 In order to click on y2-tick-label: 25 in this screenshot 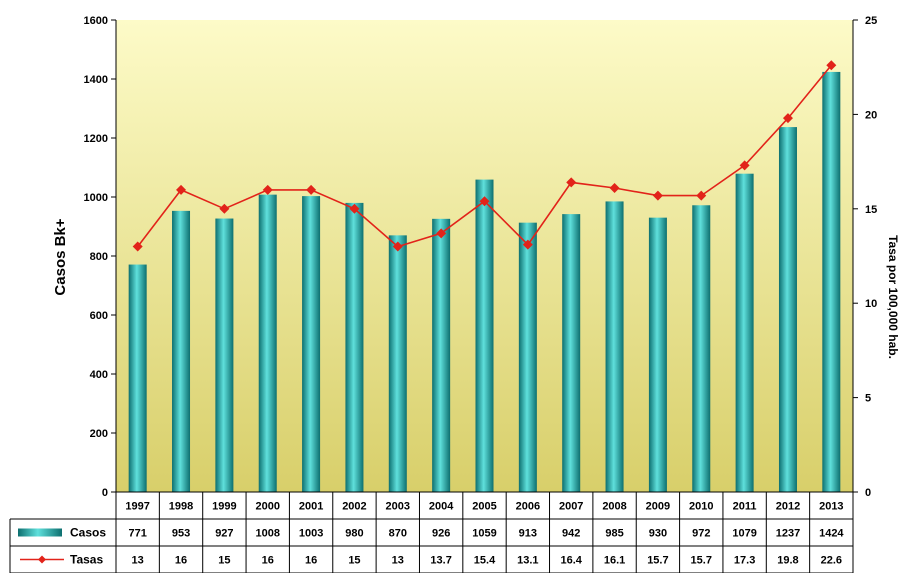, I will do `click(871, 21)`.